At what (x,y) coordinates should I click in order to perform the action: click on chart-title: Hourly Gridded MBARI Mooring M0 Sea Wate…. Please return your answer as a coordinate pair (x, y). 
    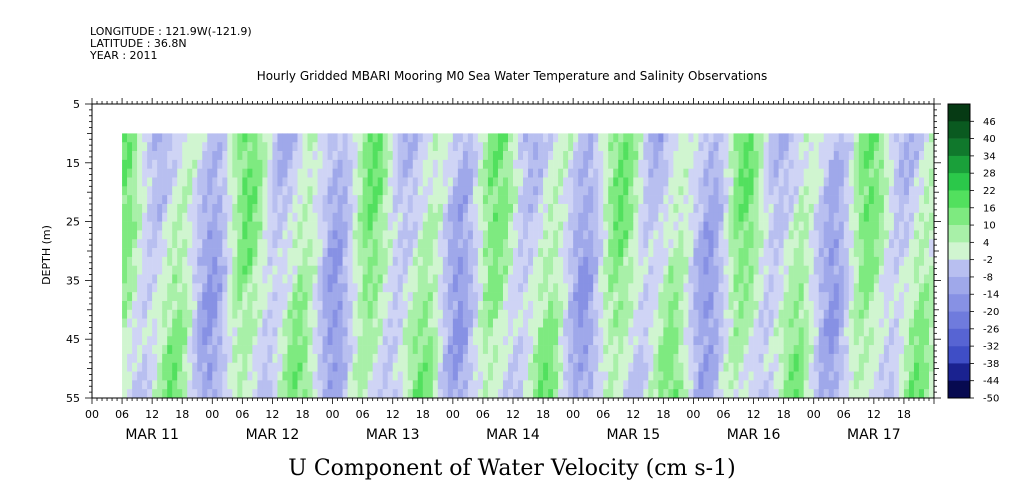
    Looking at the image, I should click on (512, 76).